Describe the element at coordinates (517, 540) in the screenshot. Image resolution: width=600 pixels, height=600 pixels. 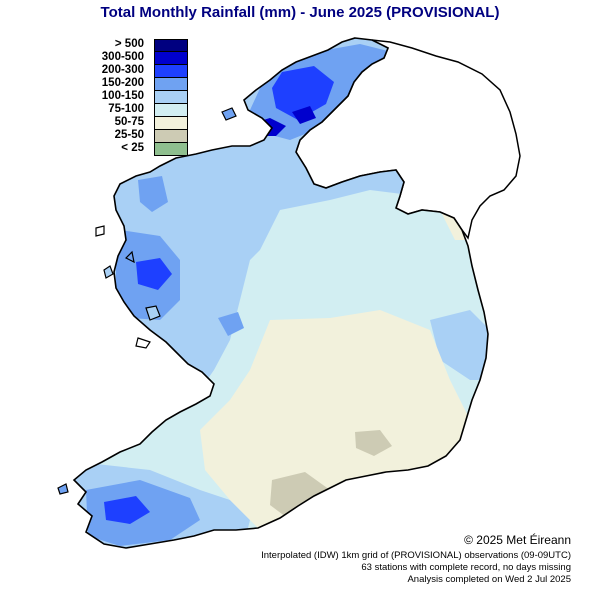
I see `copyright-text: © 2025 Met Éireann` at that location.